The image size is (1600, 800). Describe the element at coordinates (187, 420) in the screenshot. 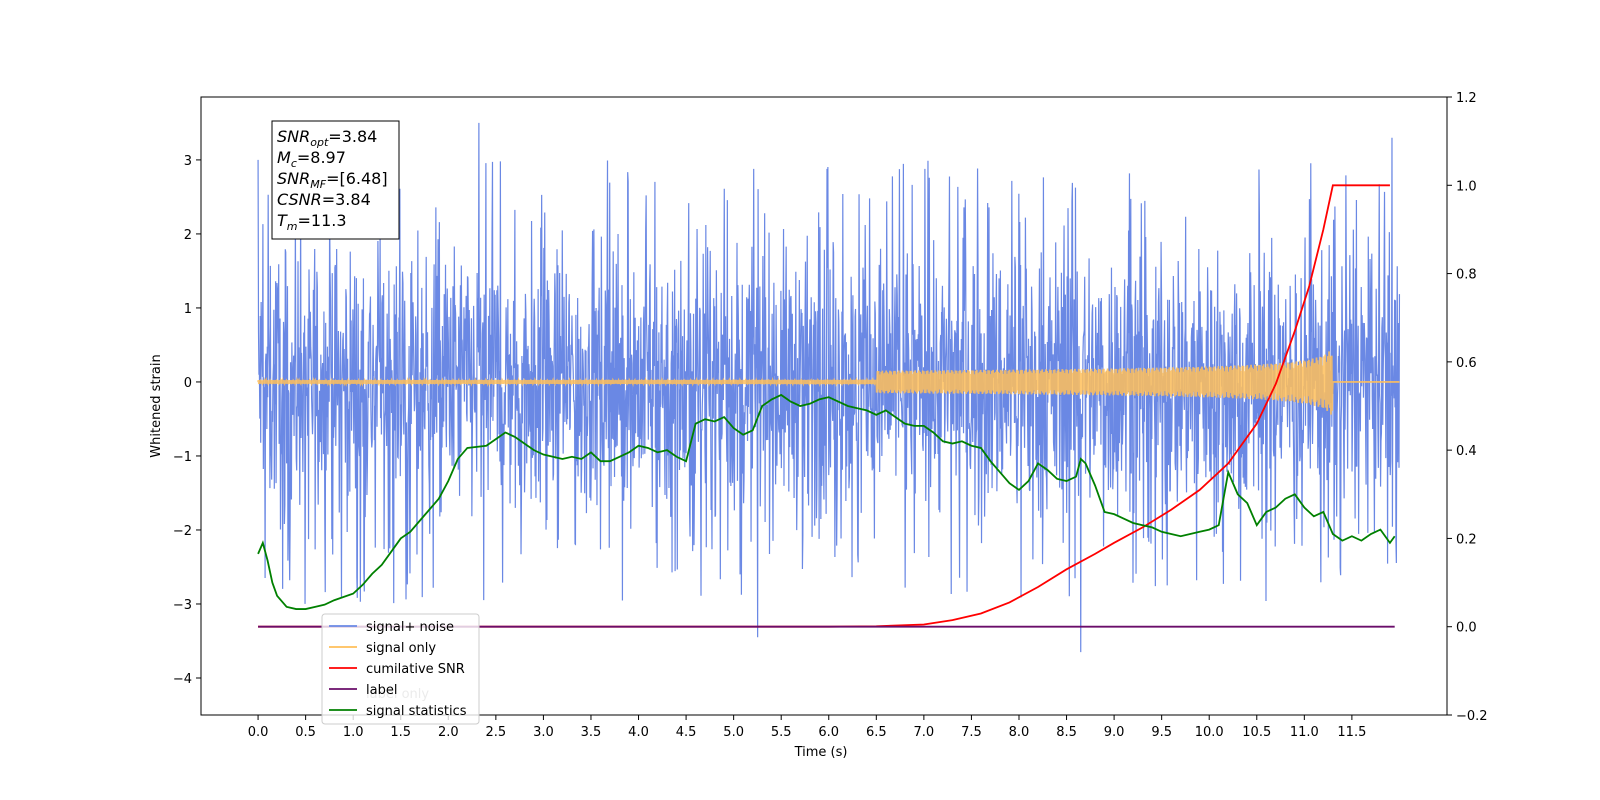

I see `y-axis-left: −4 −3 −2 −1 0 1 2 3` at that location.